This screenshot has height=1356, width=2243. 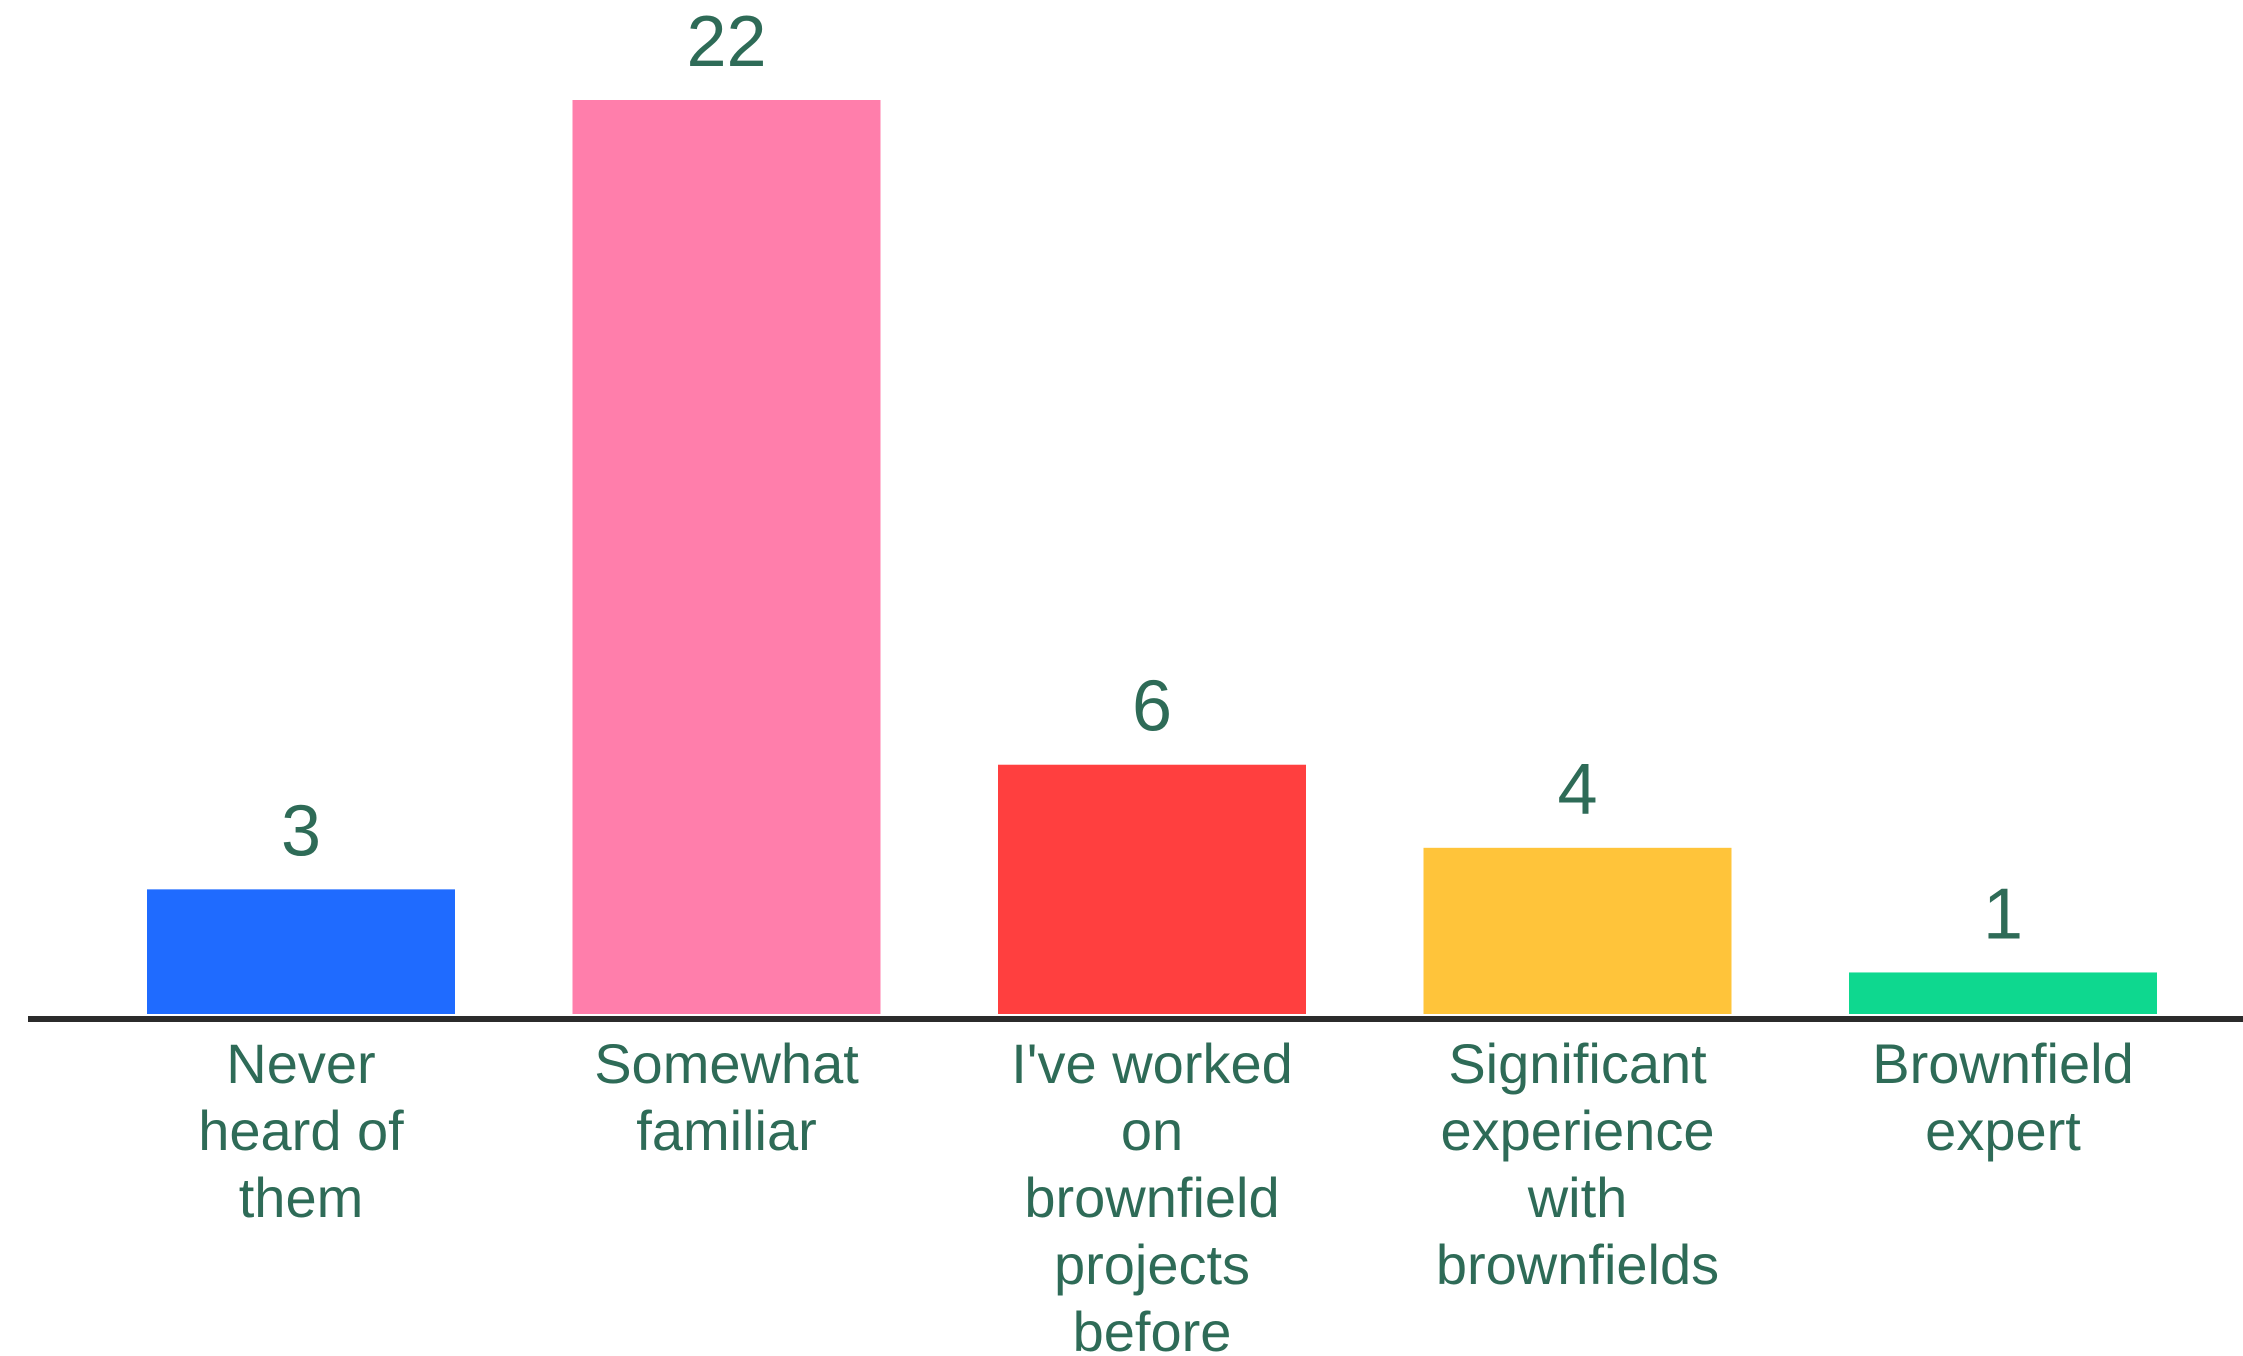 What do you see at coordinates (2002, 1097) in the screenshot?
I see `category-label-4: Brownfield expert` at bounding box center [2002, 1097].